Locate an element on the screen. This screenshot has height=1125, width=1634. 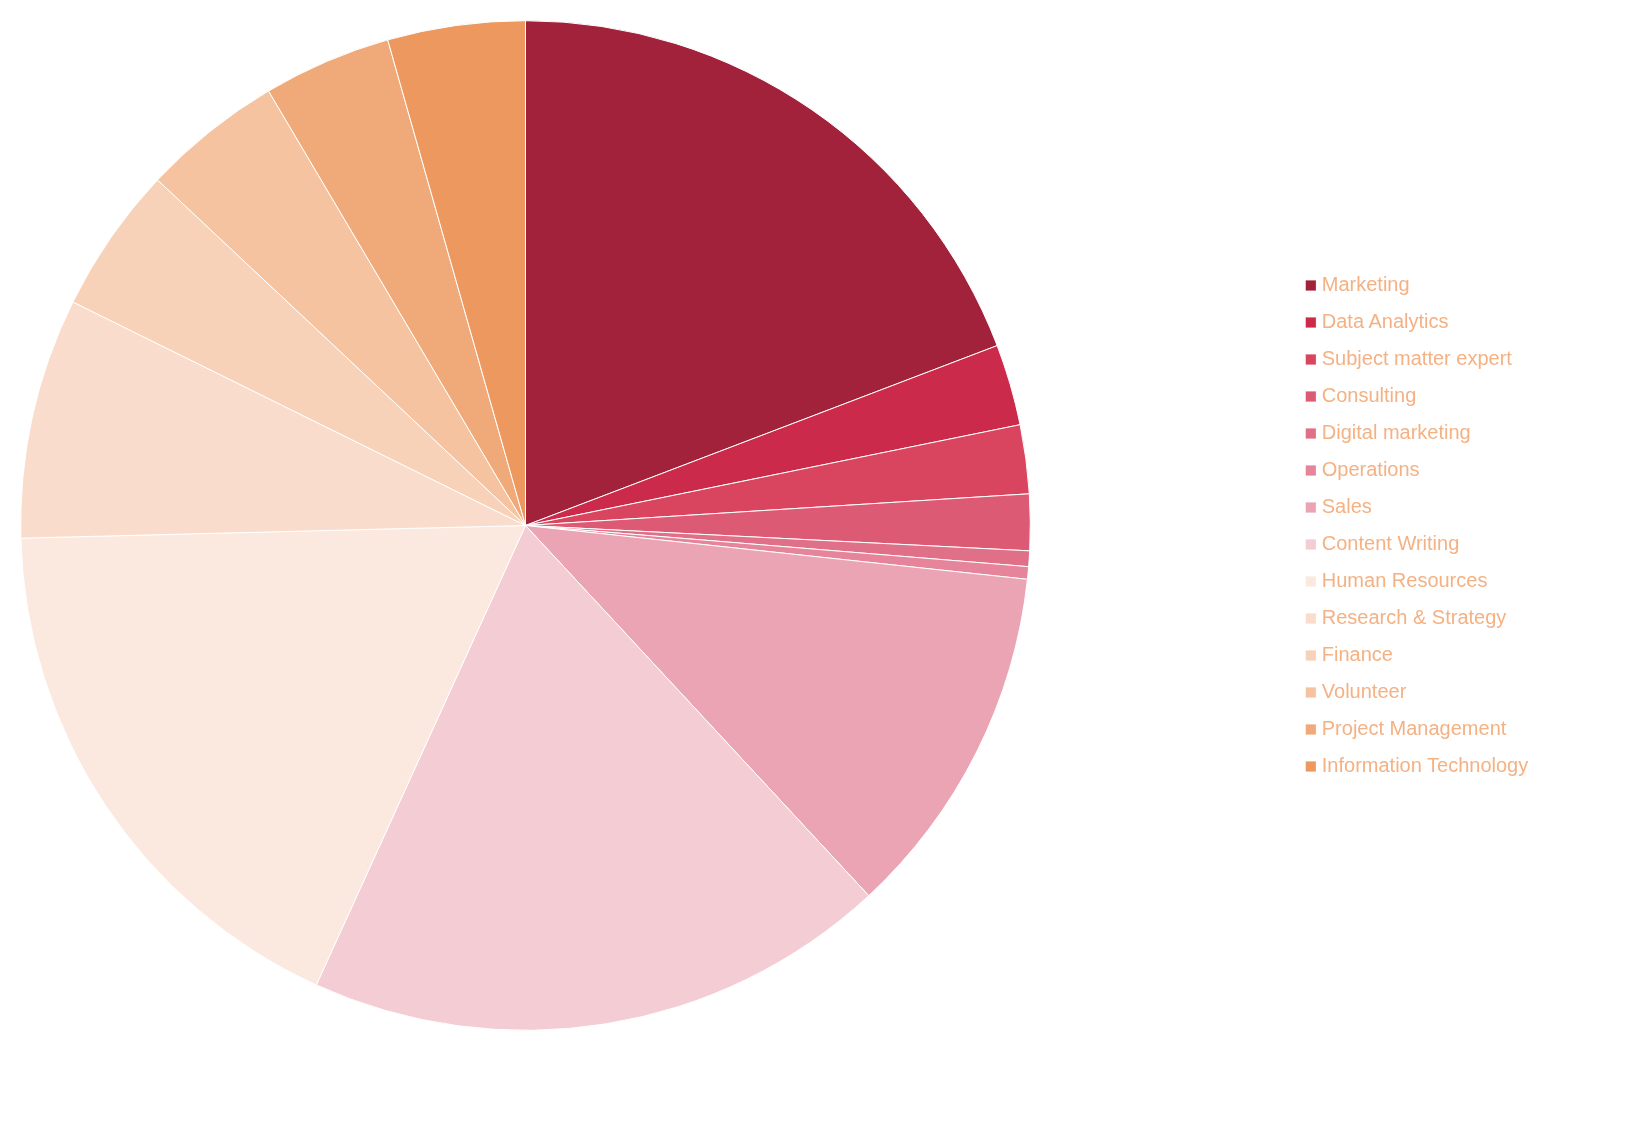
legend-label: Data Analytics is located at coordinates (1385, 321).